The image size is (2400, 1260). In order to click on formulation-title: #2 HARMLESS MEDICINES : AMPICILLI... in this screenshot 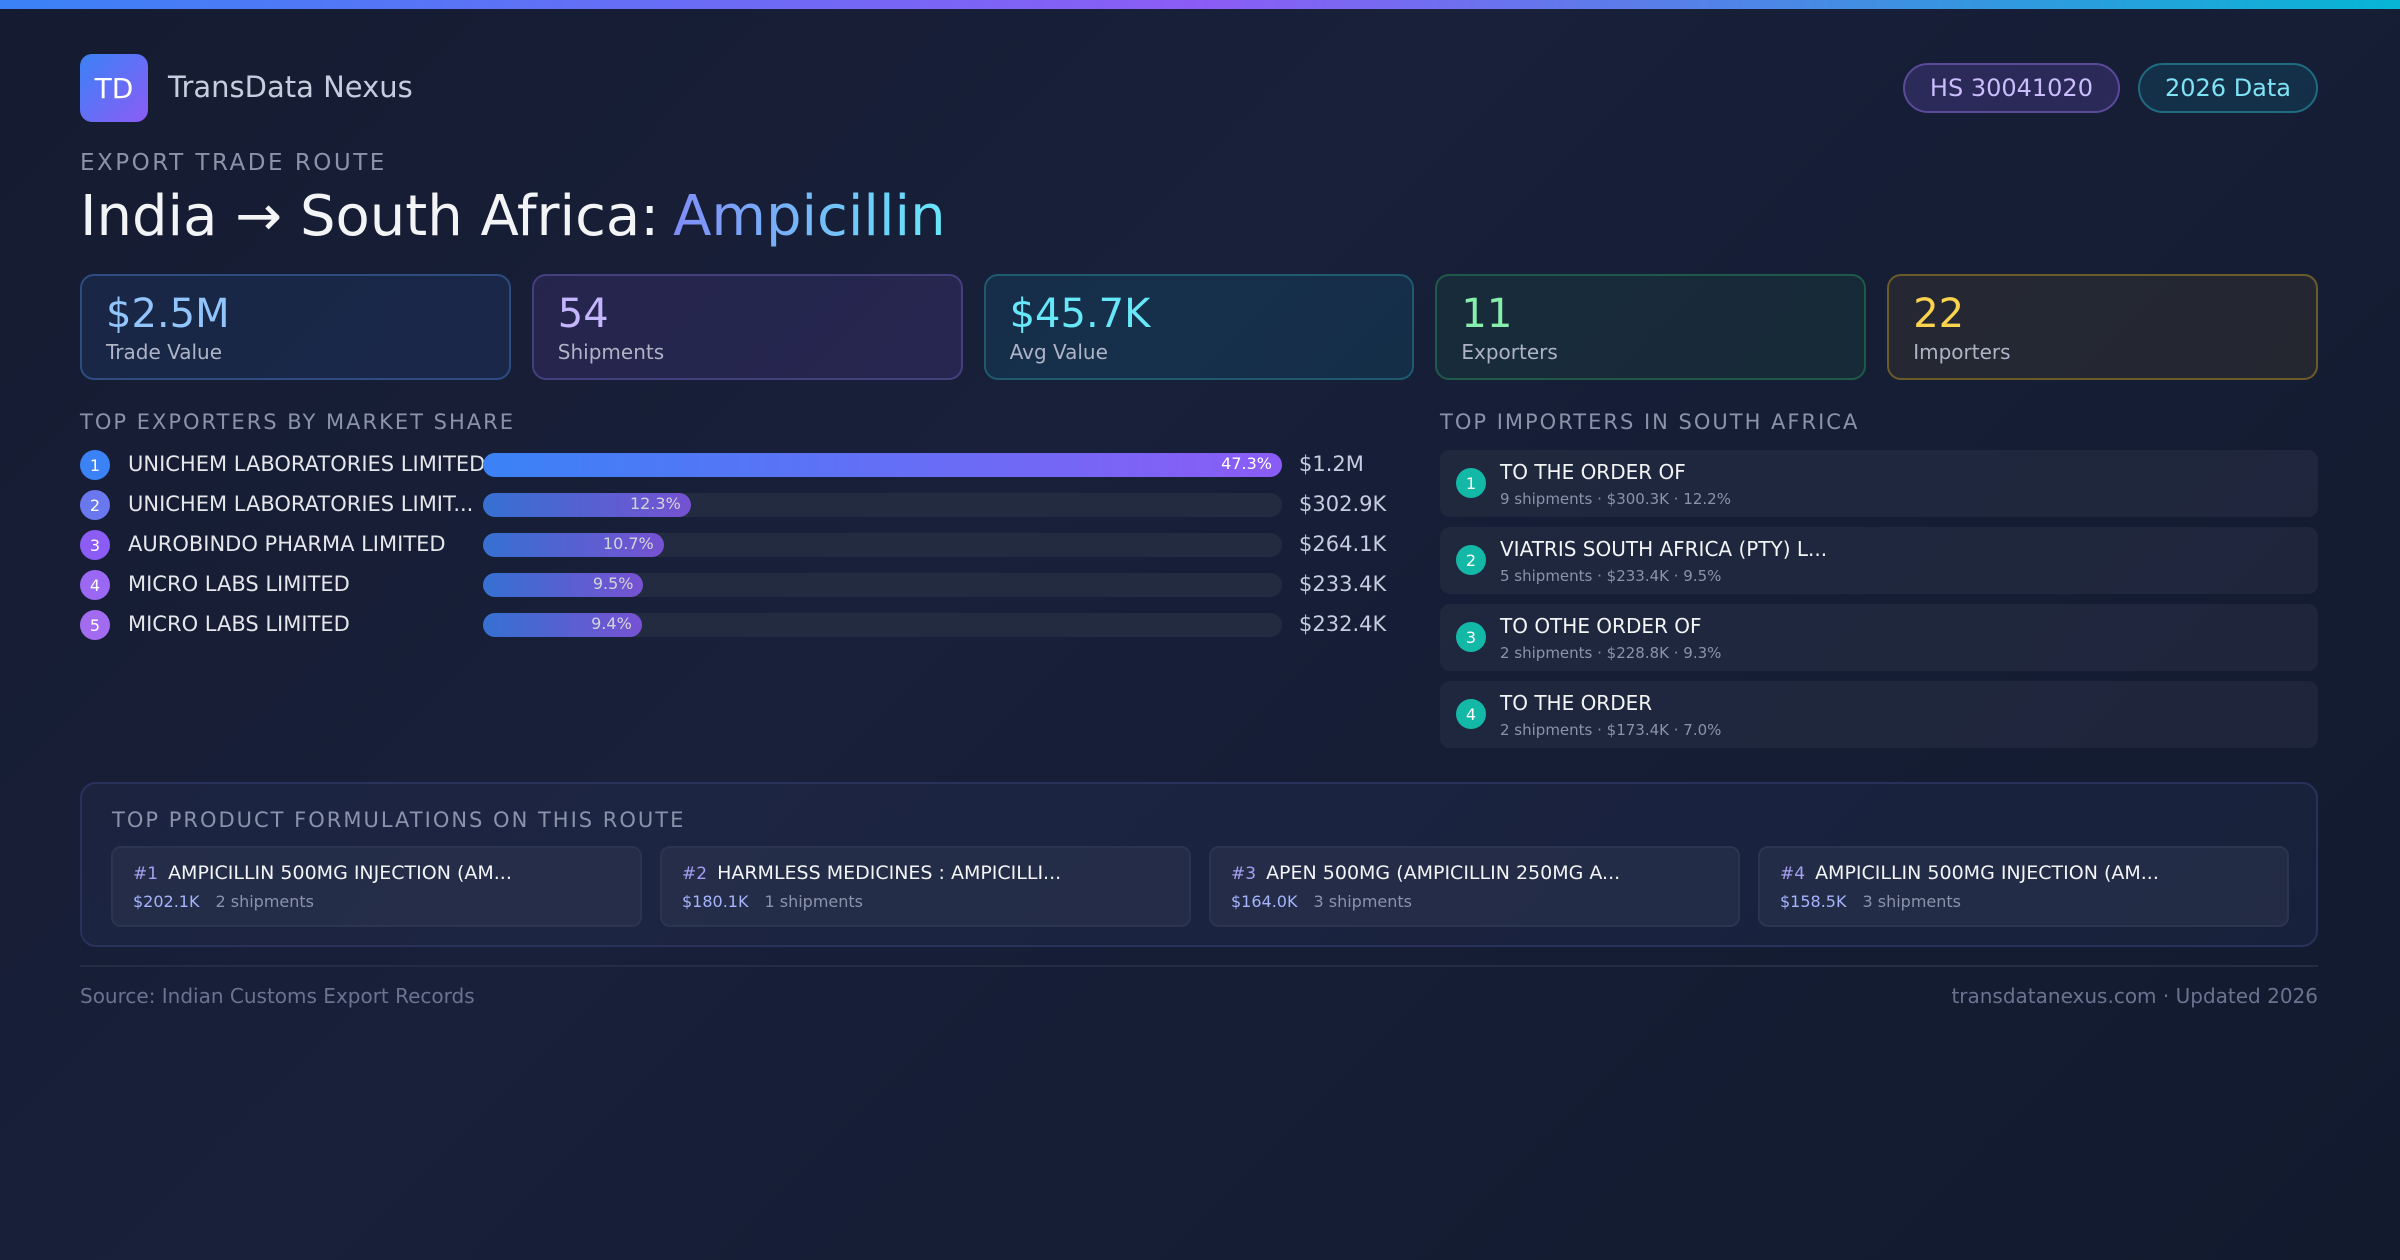, I will do `click(925, 873)`.